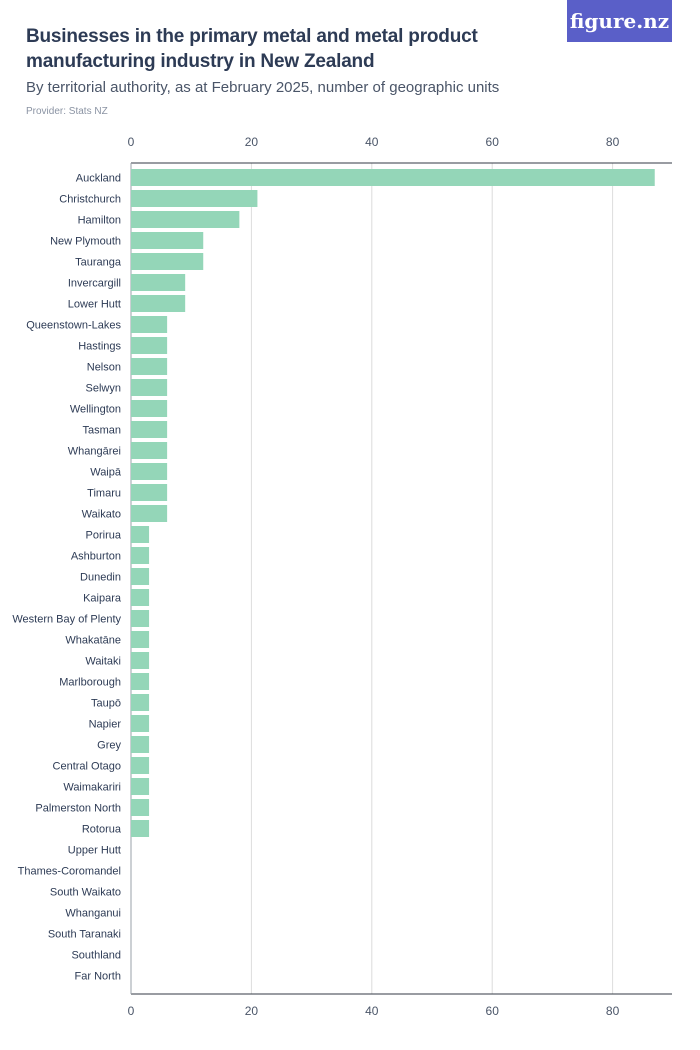 The width and height of the screenshot is (700, 1050). I want to click on category-label: Tasman, so click(101, 431).